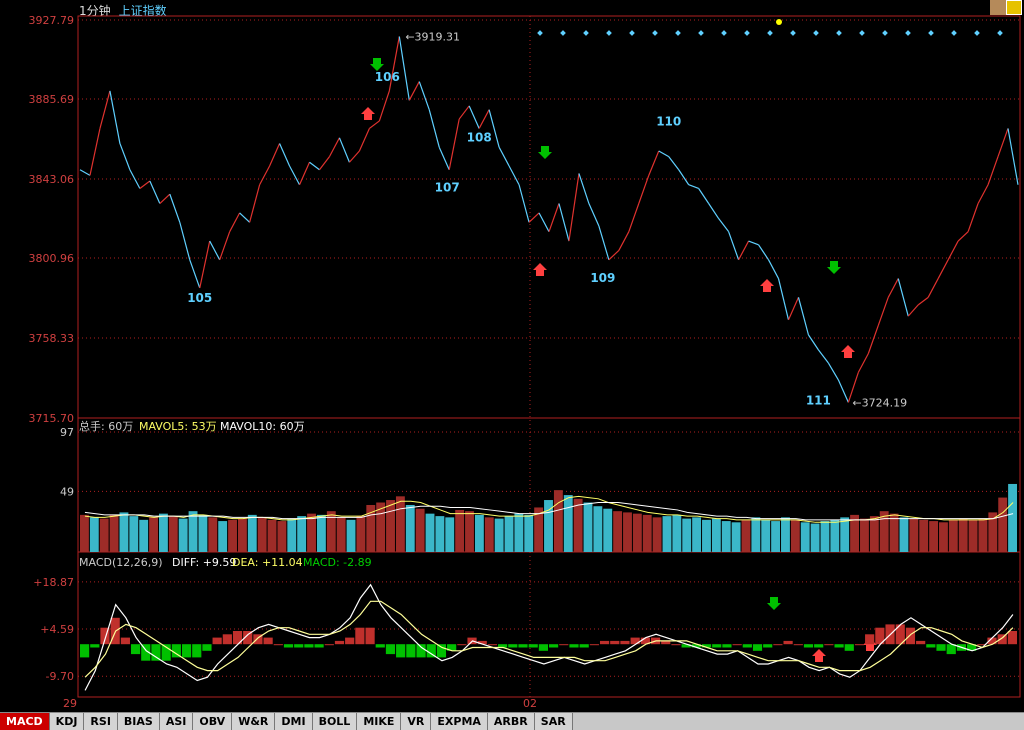 This screenshot has width=1024, height=730. What do you see at coordinates (379, 721) in the screenshot?
I see `tab-mike: MIKE` at bounding box center [379, 721].